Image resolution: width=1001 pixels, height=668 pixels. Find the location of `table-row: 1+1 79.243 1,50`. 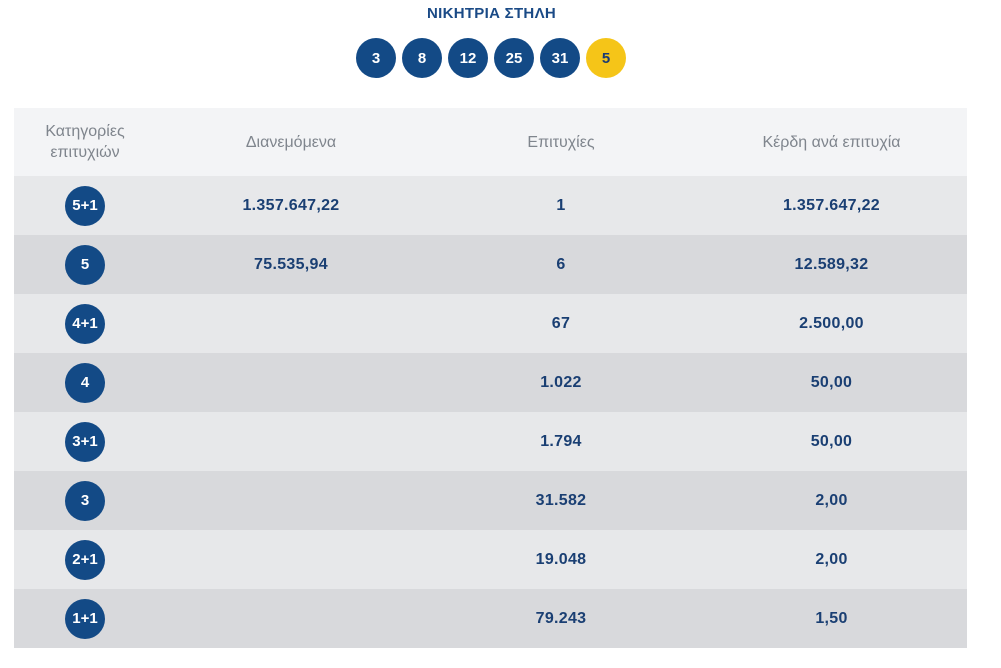

table-row: 1+1 79.243 1,50 is located at coordinates (490, 618).